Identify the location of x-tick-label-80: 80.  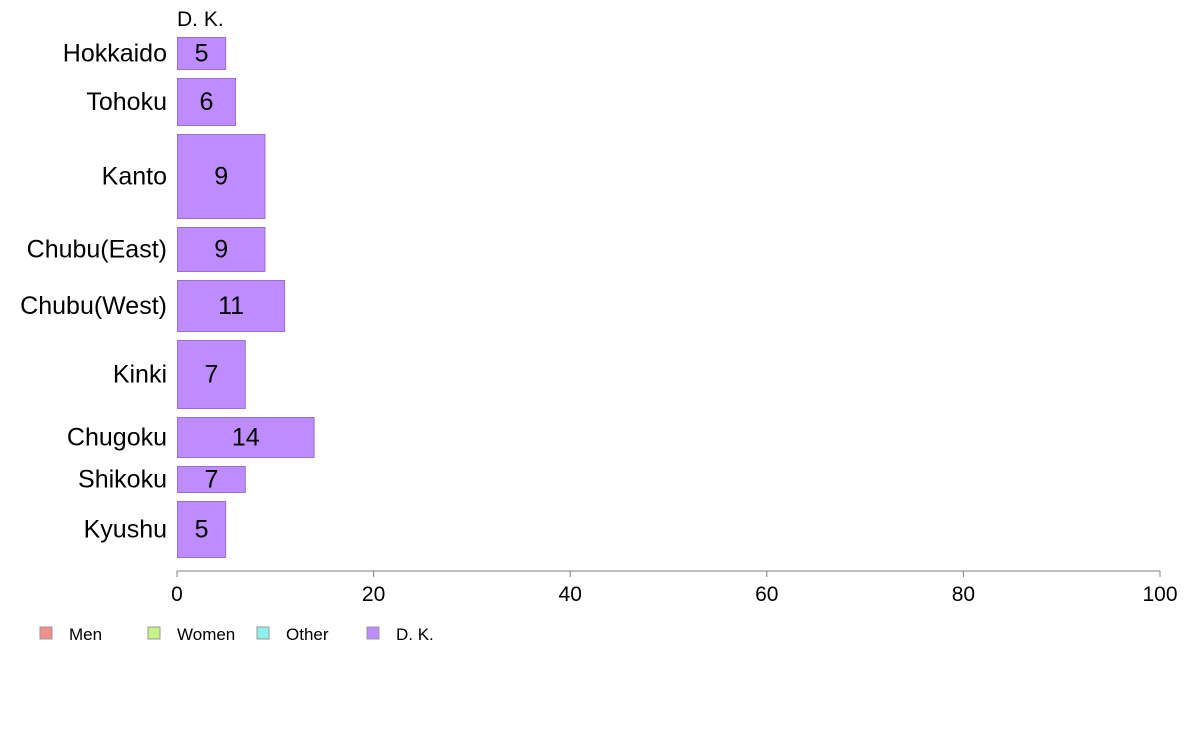
(963, 594).